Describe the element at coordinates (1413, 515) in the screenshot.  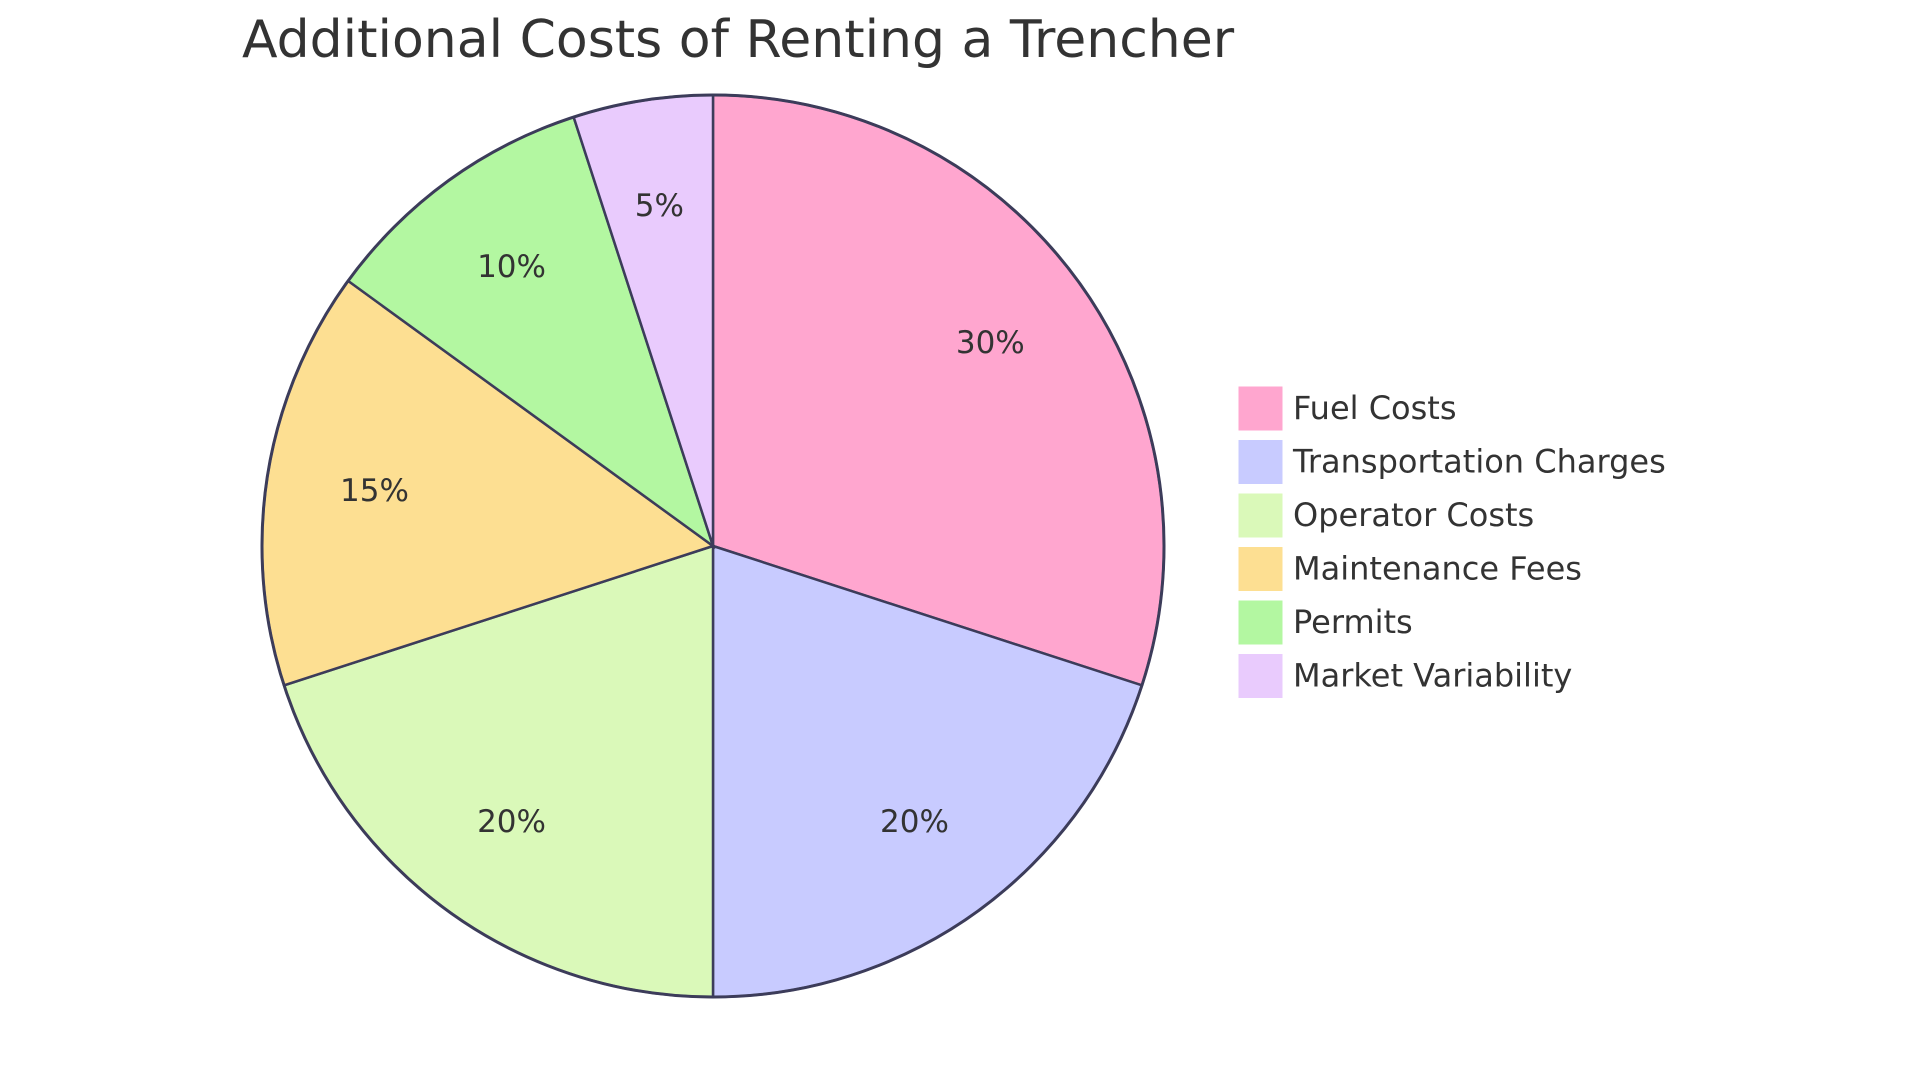
I see `legend-label: Operator Costs` at that location.